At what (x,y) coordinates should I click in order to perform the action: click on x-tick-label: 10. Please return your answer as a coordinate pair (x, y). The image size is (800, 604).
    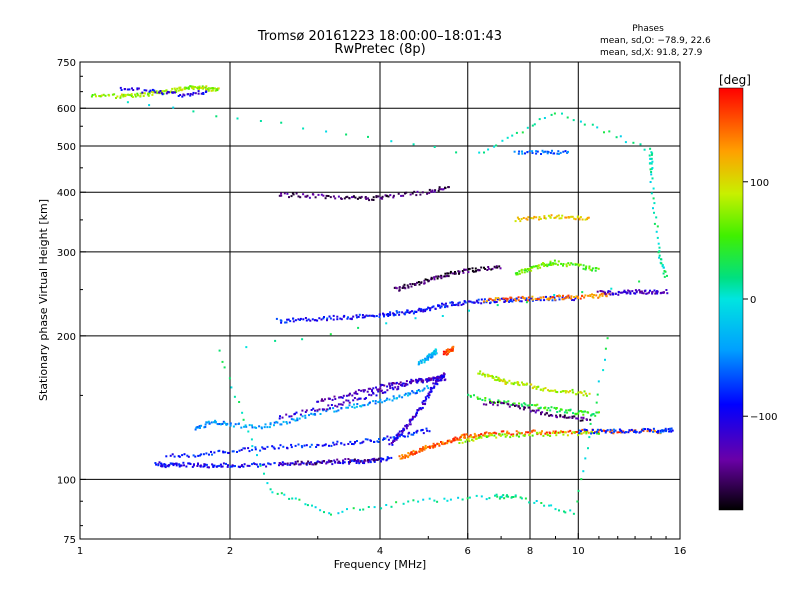
    Looking at the image, I should click on (578, 551).